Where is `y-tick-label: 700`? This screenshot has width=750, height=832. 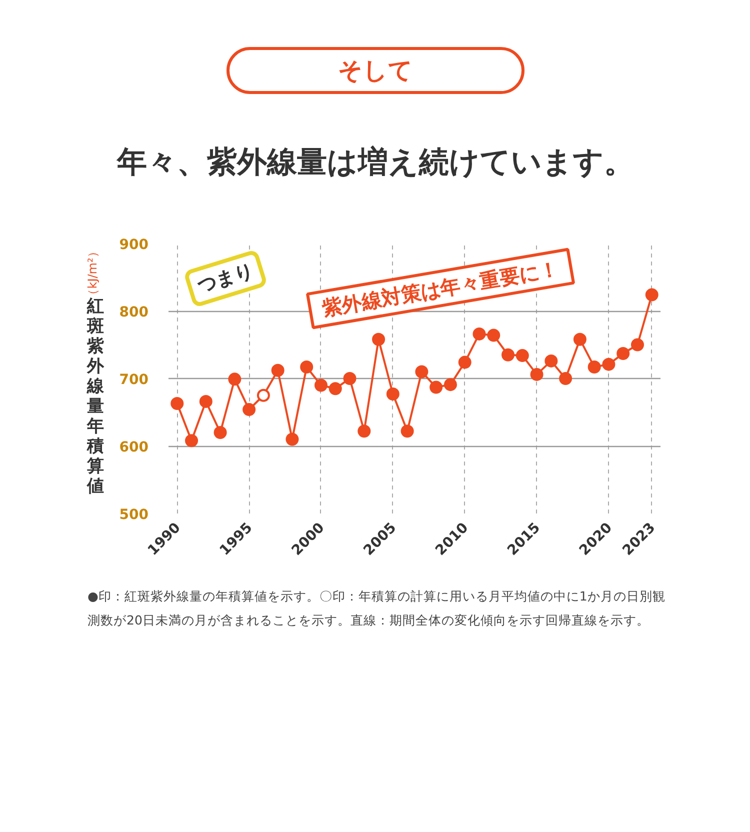
y-tick-label: 700 is located at coordinates (134, 380).